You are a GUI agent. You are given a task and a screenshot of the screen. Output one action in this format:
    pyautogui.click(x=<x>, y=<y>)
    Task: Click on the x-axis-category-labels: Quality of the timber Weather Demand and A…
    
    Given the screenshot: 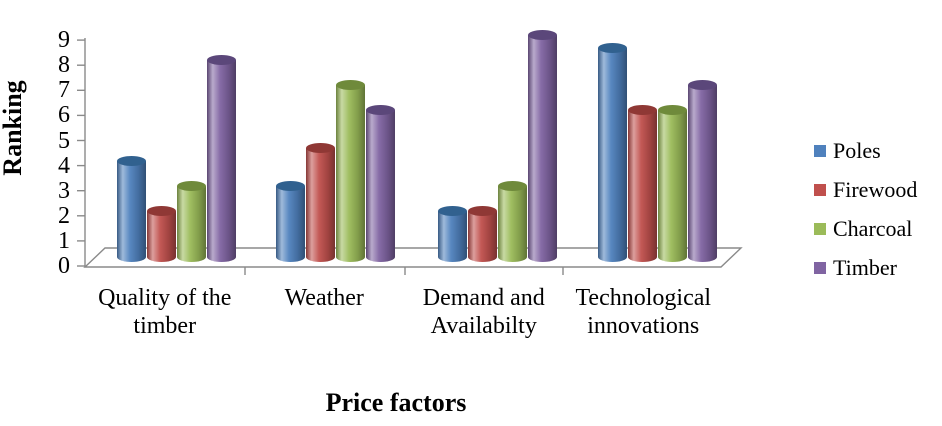 What is the action you would take?
    pyautogui.click(x=404, y=312)
    